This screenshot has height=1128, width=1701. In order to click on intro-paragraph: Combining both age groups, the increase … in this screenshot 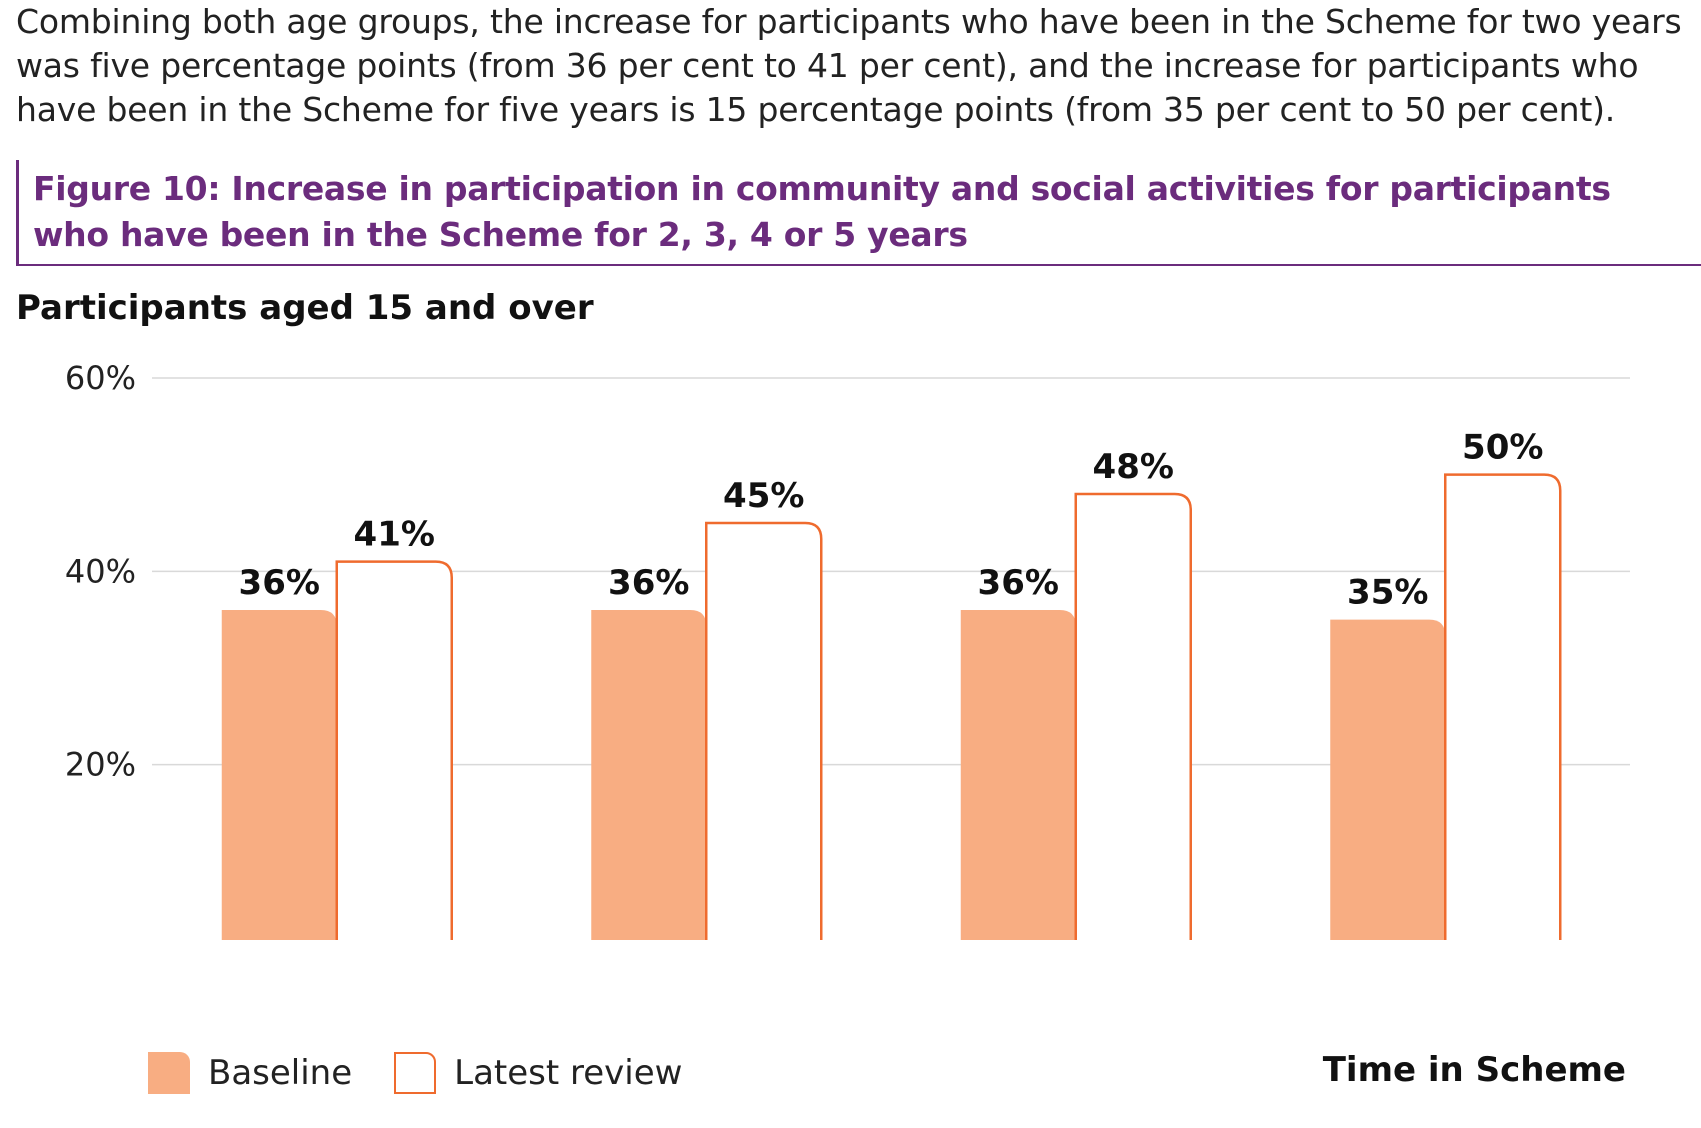, I will do `click(849, 65)`.